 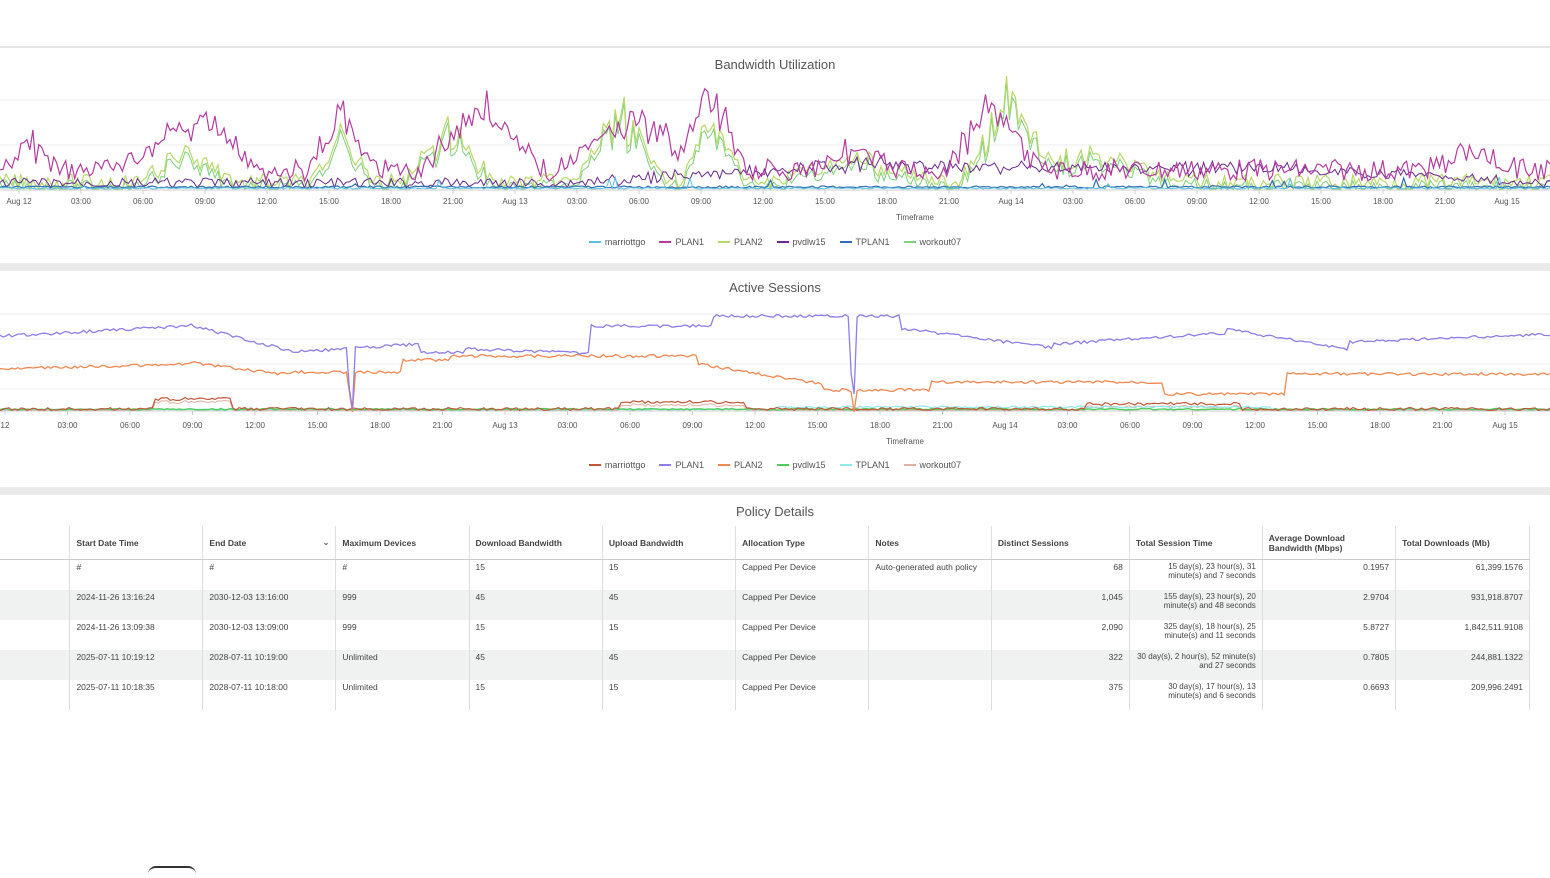 I want to click on legend-label: TPLAN1, so click(x=872, y=242).